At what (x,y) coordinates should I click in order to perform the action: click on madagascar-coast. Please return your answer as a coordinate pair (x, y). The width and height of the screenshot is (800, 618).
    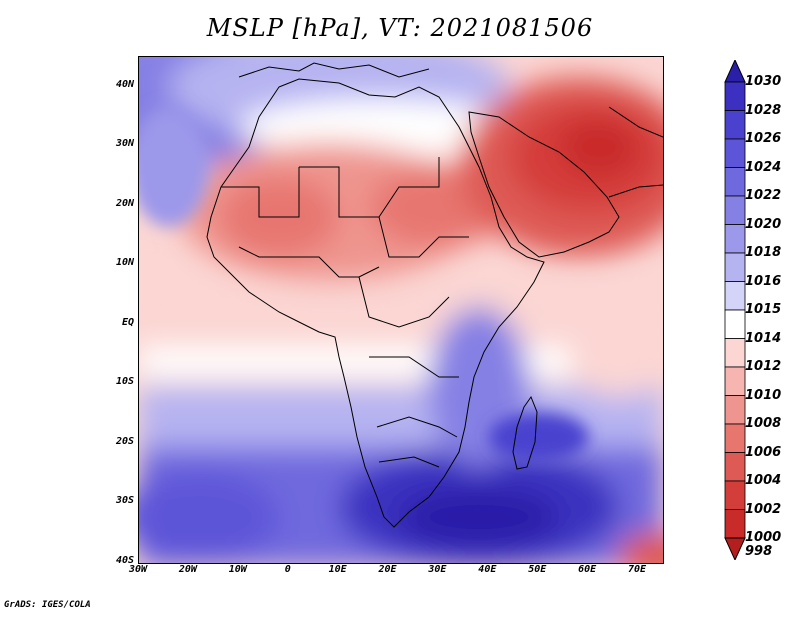
    Looking at the image, I should click on (525, 432).